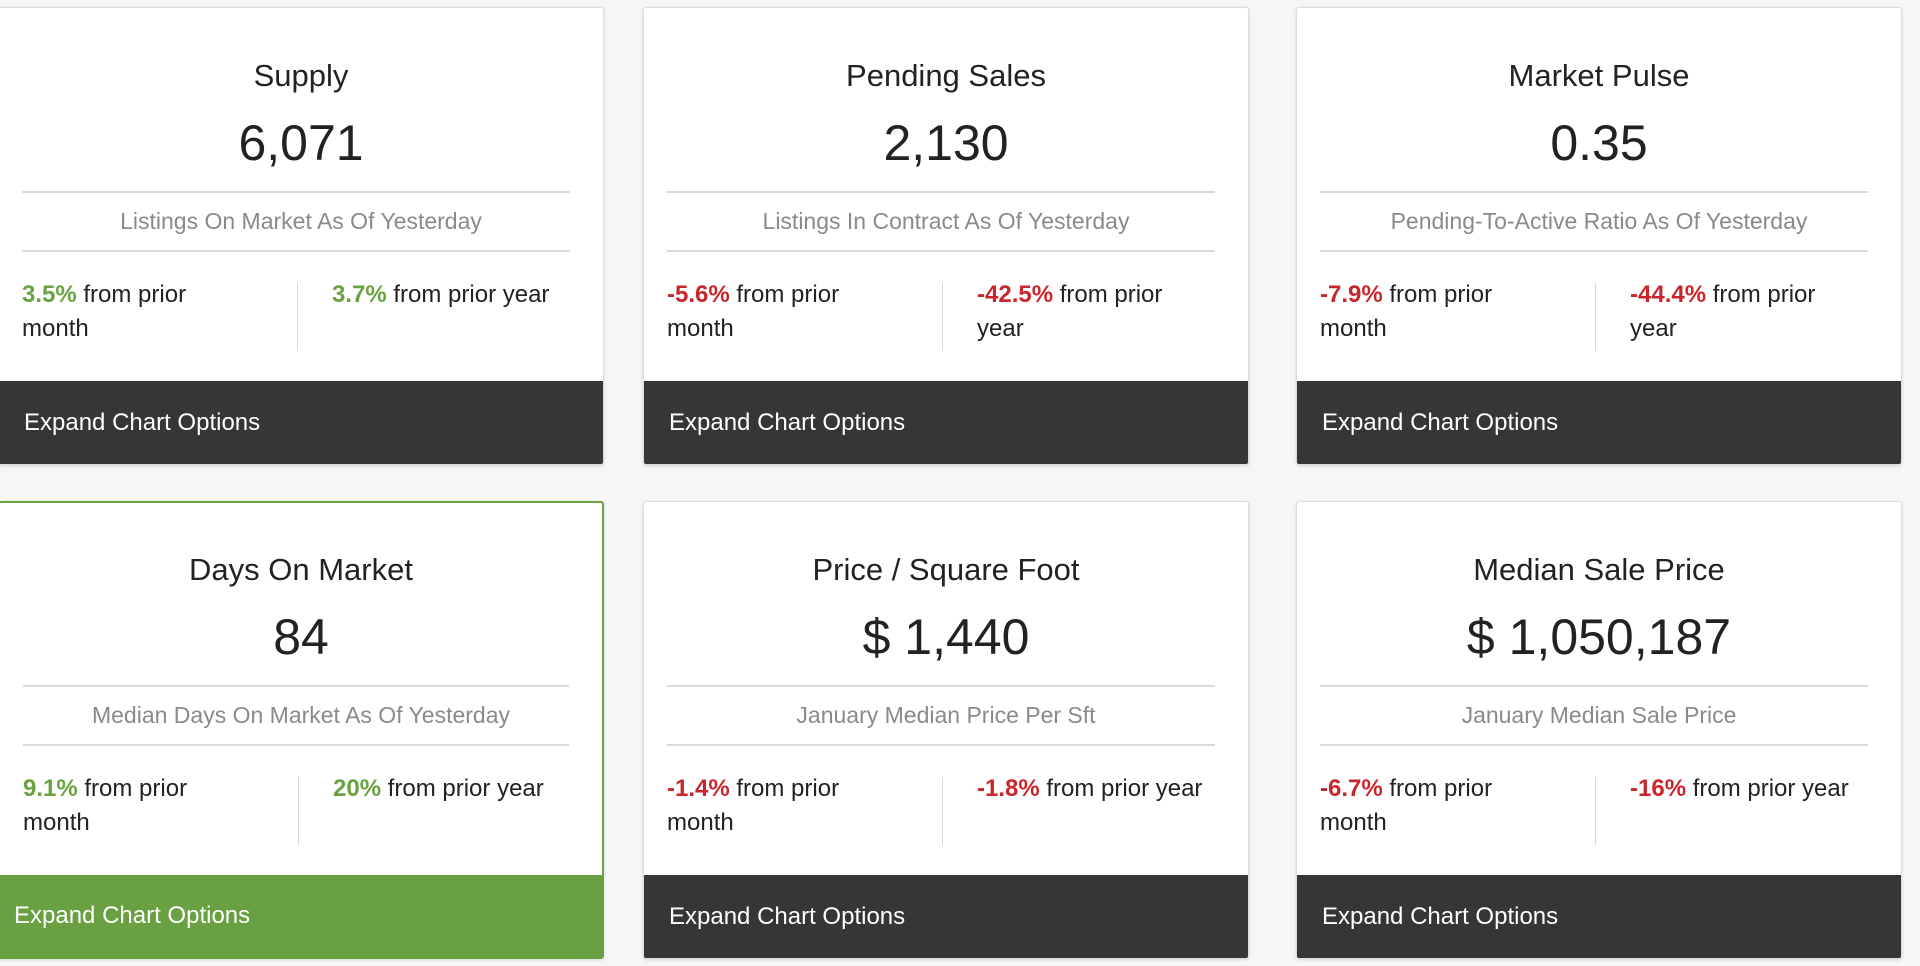  What do you see at coordinates (1599, 569) in the screenshot?
I see `card-title: Median Sale Price` at bounding box center [1599, 569].